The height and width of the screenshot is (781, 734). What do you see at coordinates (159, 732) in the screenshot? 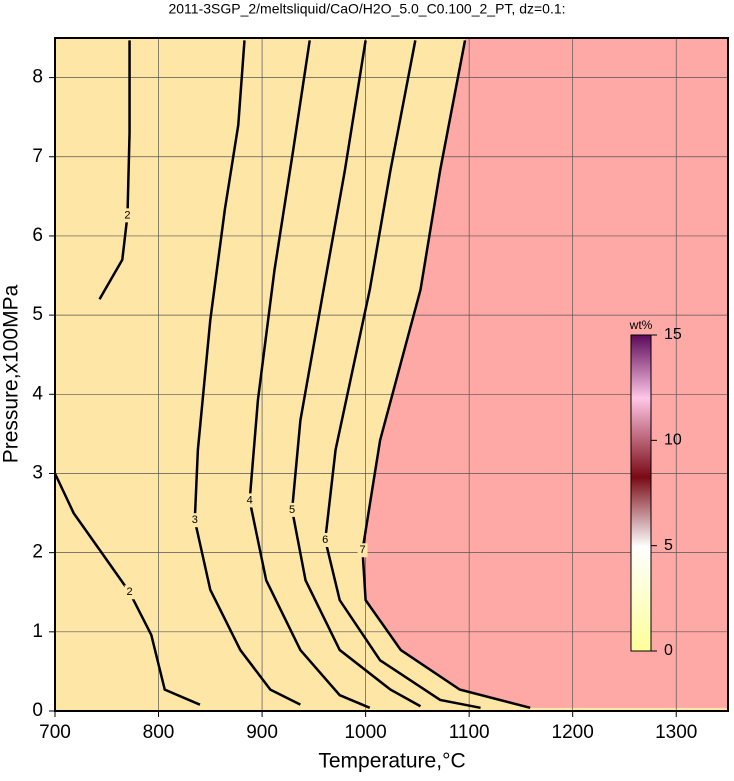
I see `x-tick-label: 800` at bounding box center [159, 732].